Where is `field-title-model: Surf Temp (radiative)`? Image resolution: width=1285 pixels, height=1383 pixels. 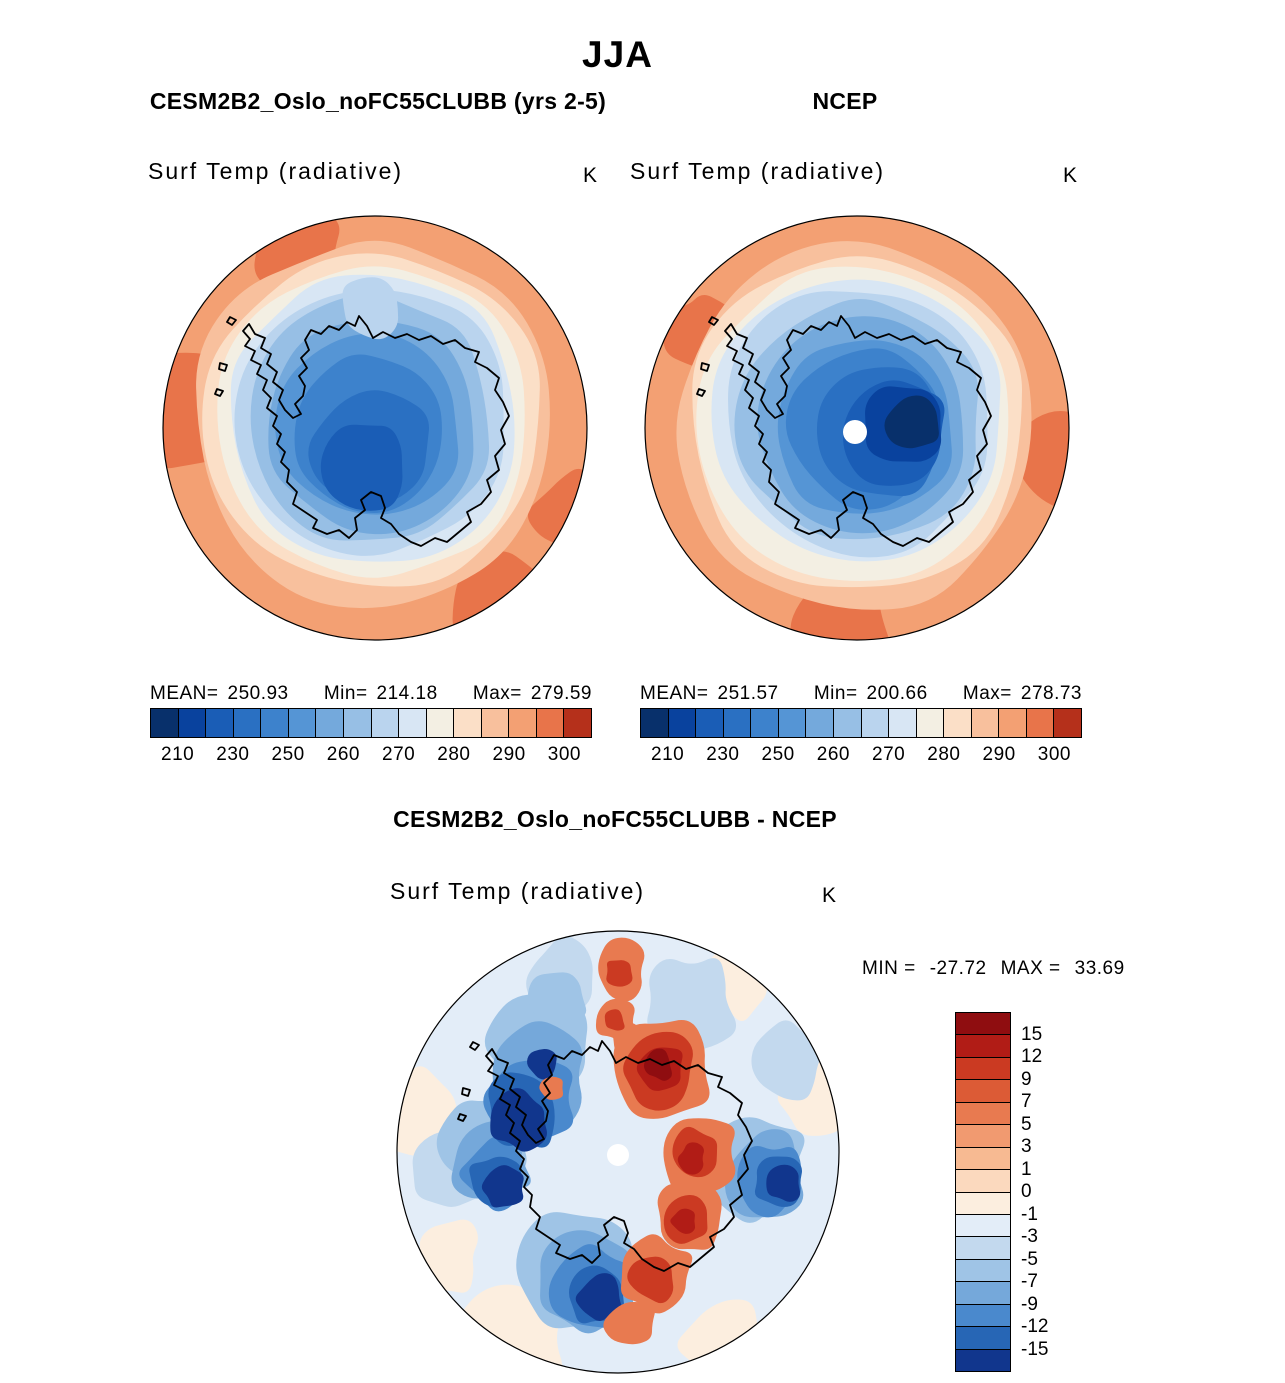
field-title-model: Surf Temp (radiative) is located at coordinates (276, 171).